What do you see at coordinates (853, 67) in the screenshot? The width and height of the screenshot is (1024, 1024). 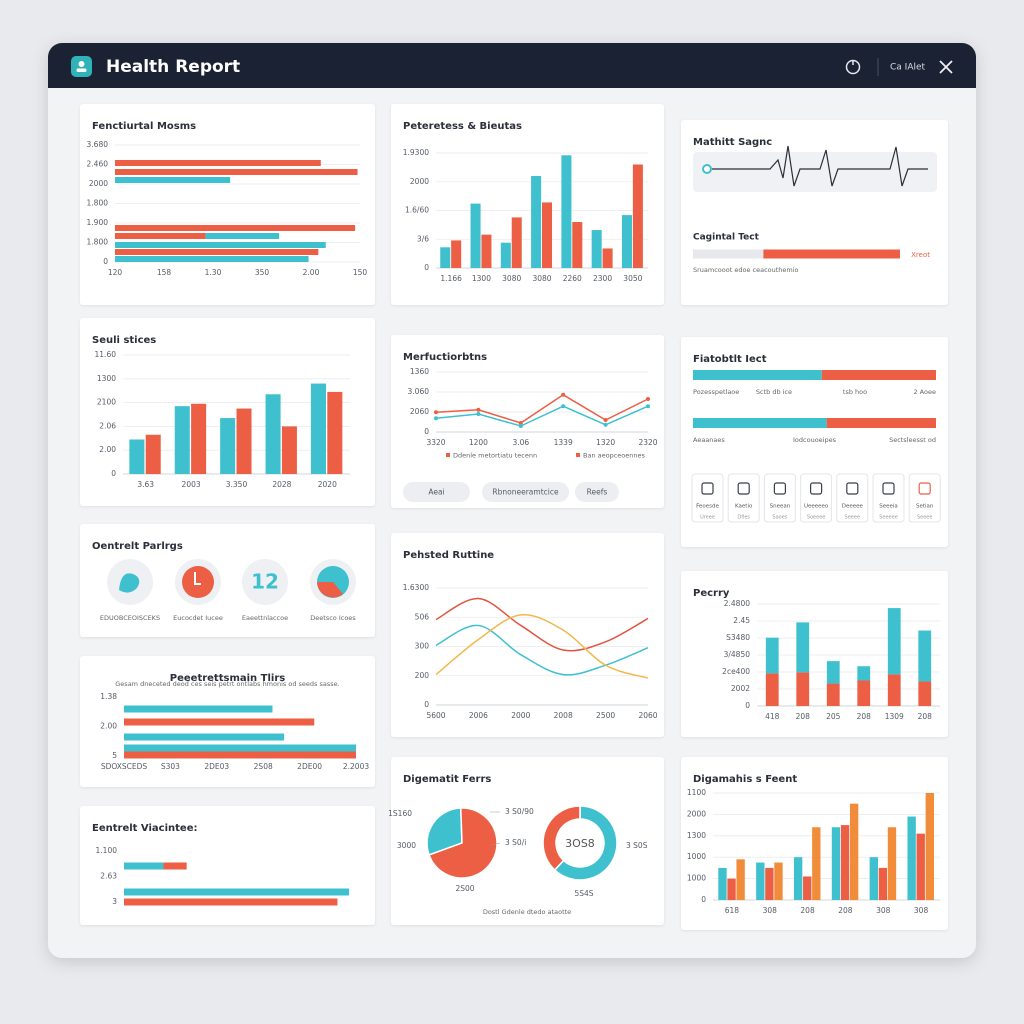 I see `refresh-button` at bounding box center [853, 67].